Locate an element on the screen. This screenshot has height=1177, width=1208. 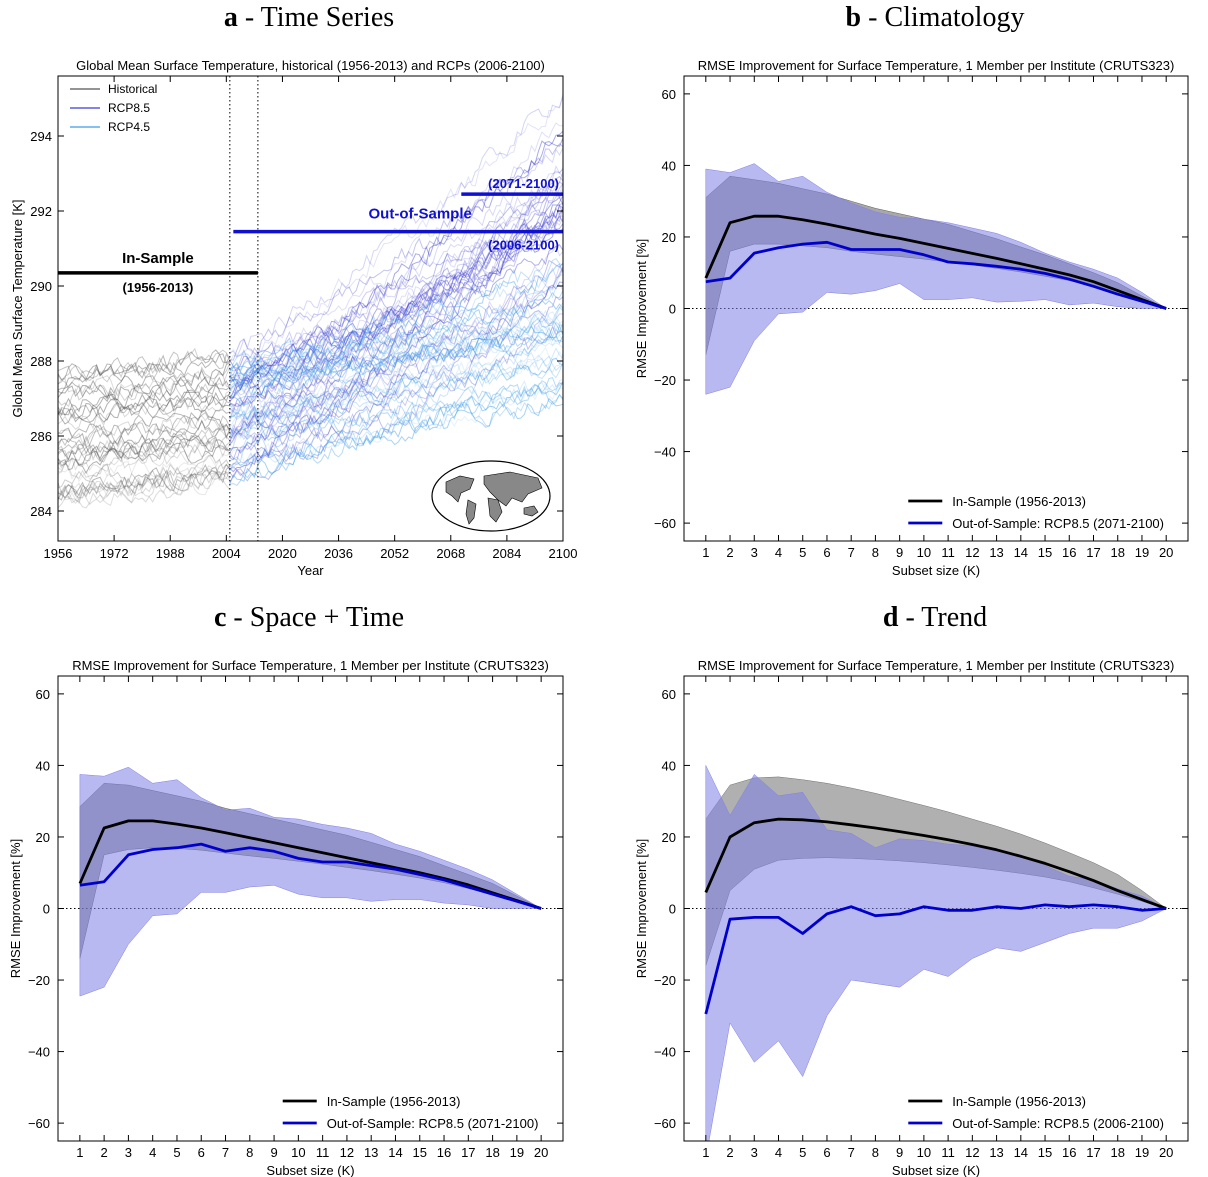
confidence-band is located at coordinates (936, 279).